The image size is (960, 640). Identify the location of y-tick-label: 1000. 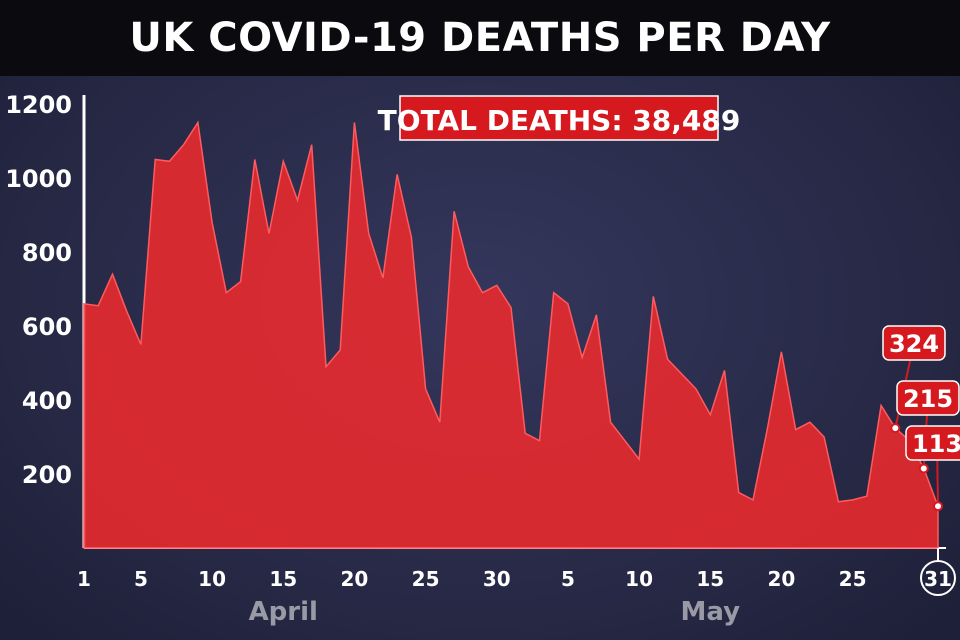
(38, 179).